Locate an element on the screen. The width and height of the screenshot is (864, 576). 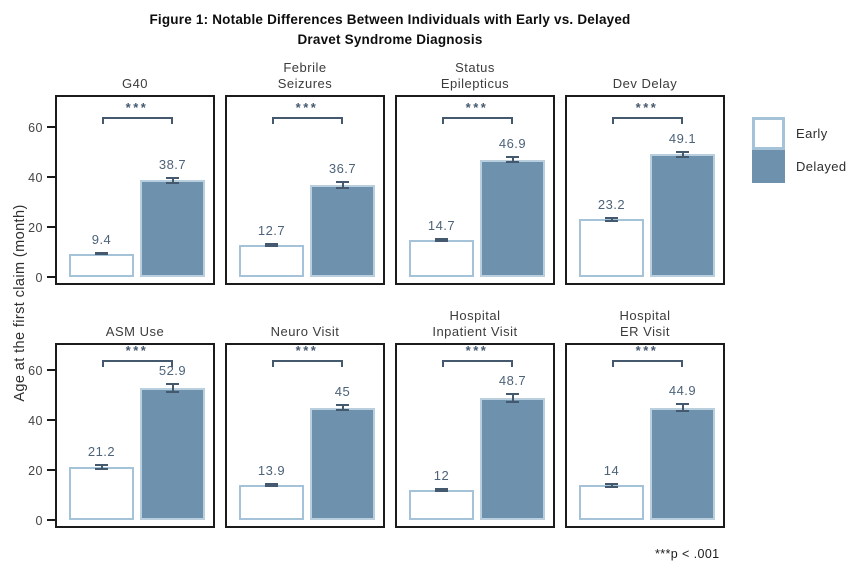
delayed-value-label: 52.9 is located at coordinates (172, 370).